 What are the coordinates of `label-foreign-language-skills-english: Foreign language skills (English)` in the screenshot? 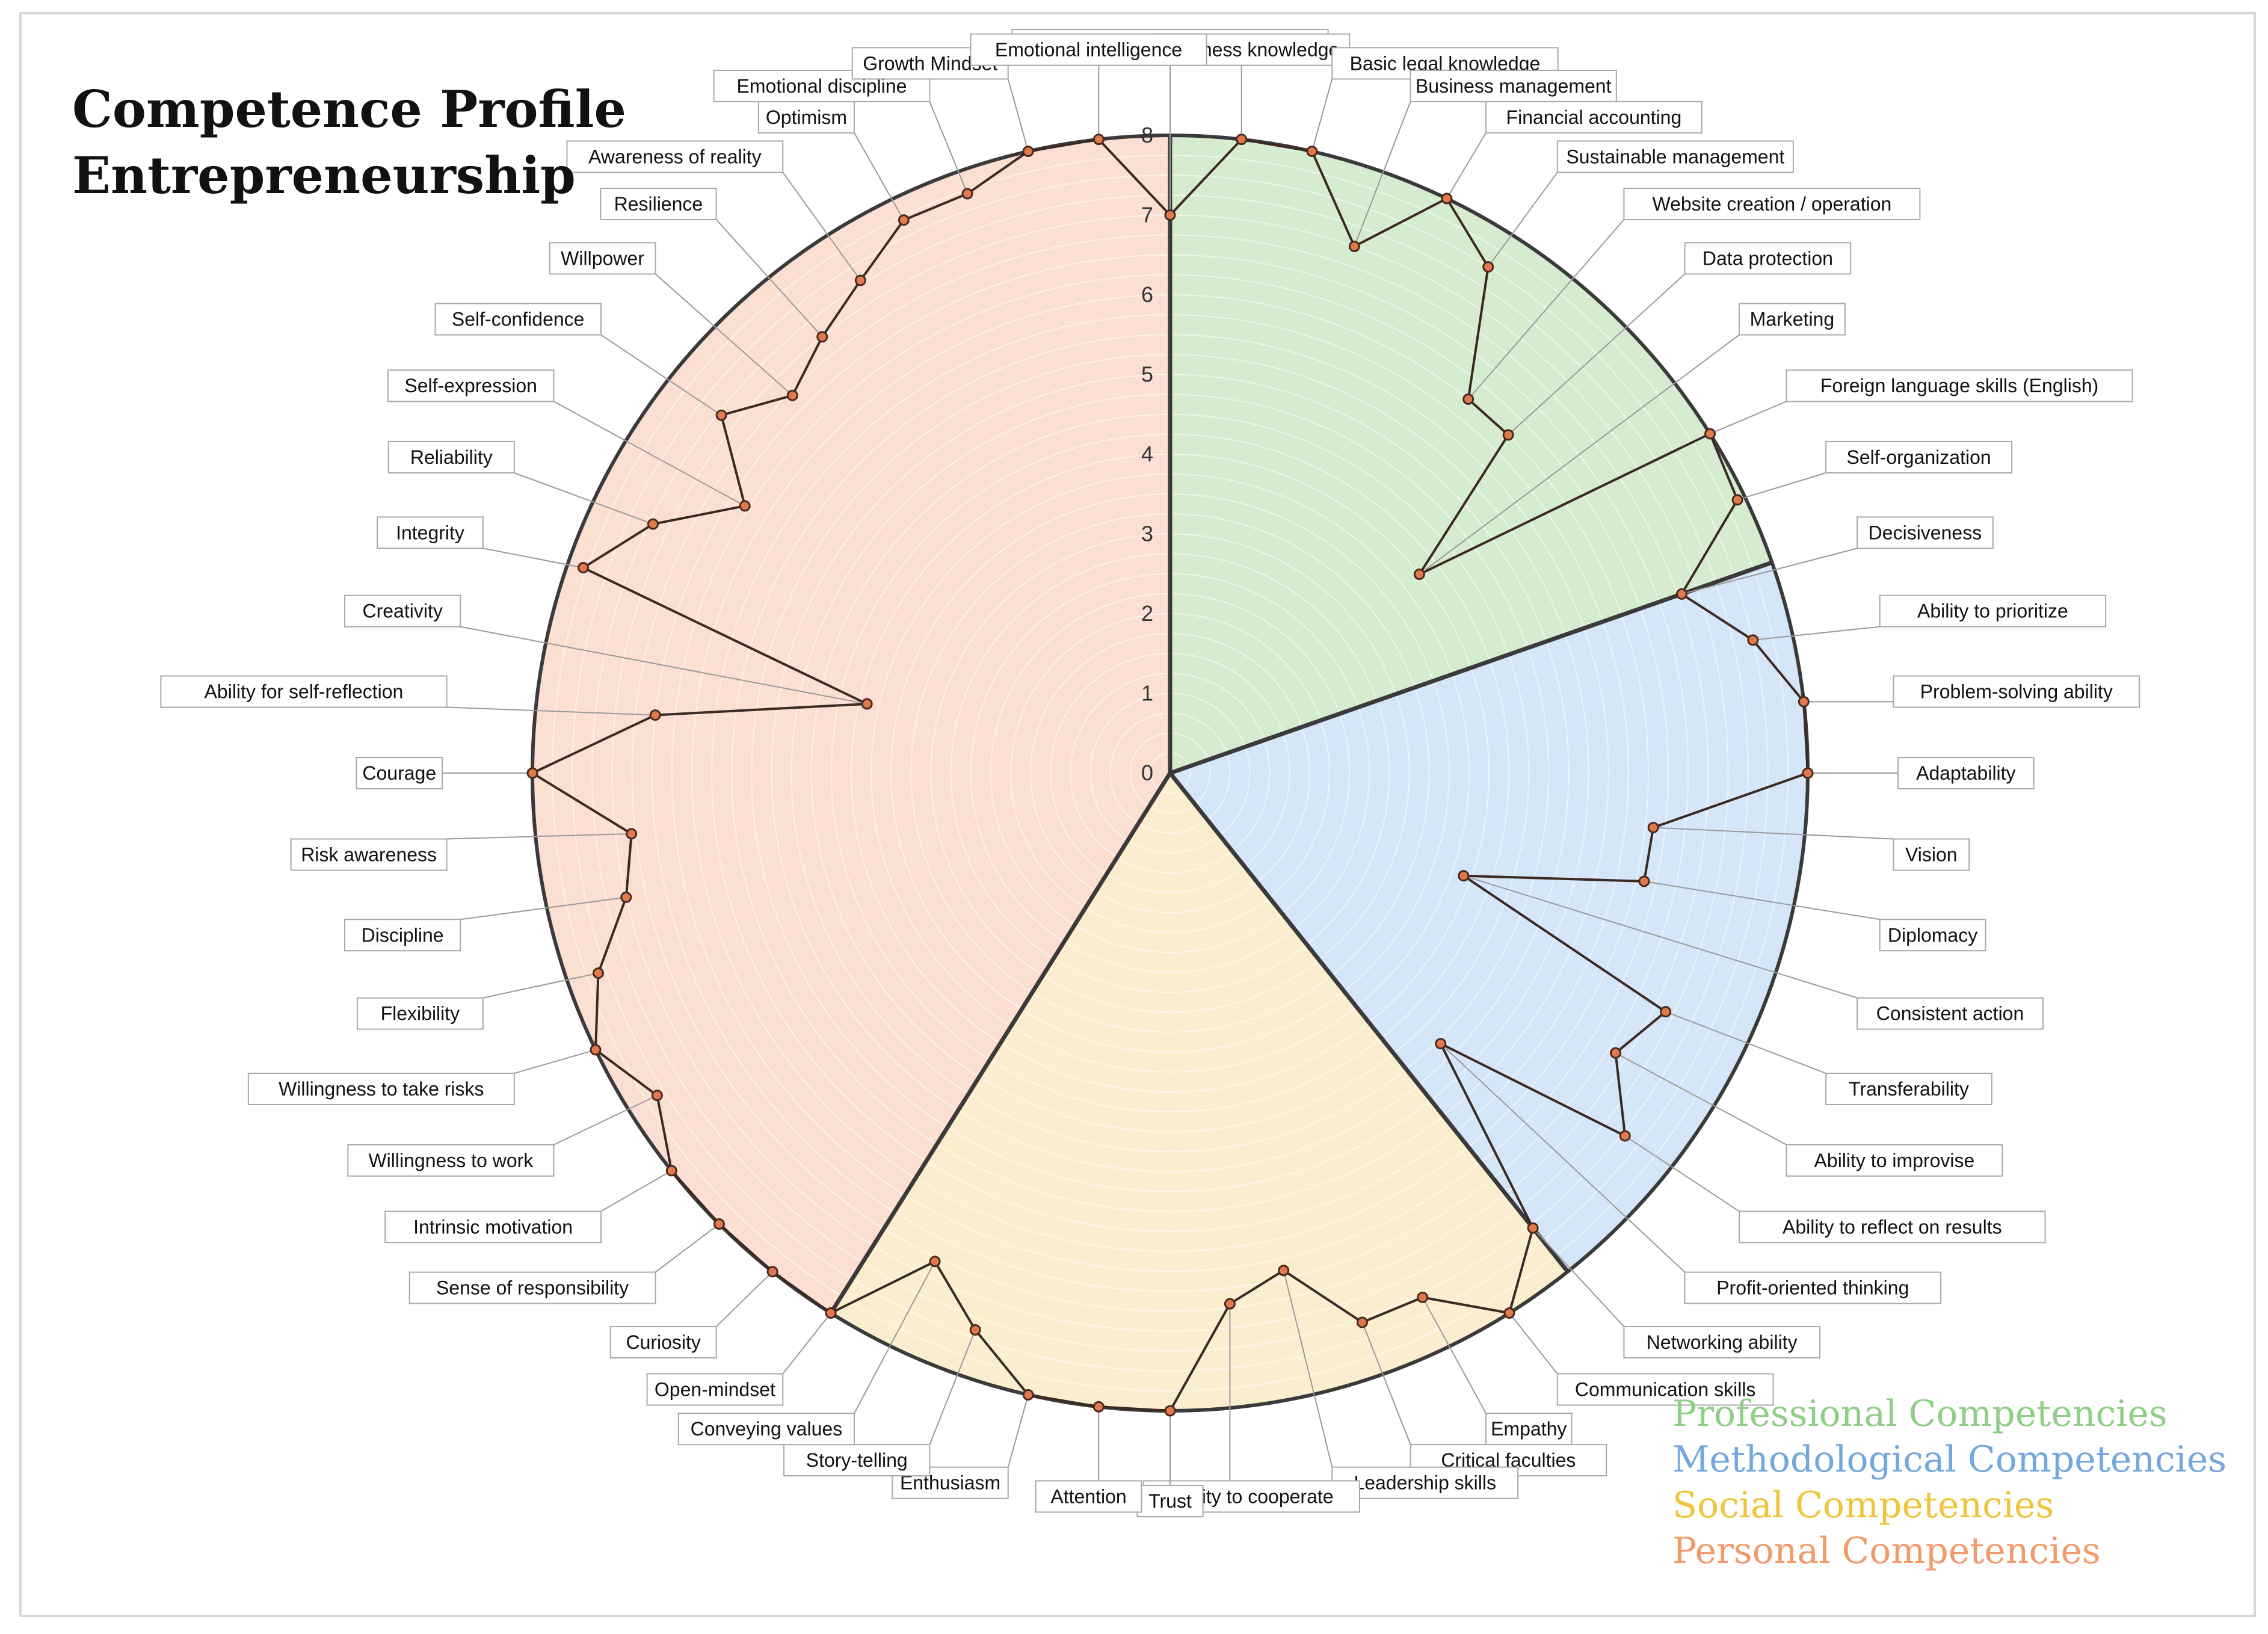 It's located at (1959, 385).